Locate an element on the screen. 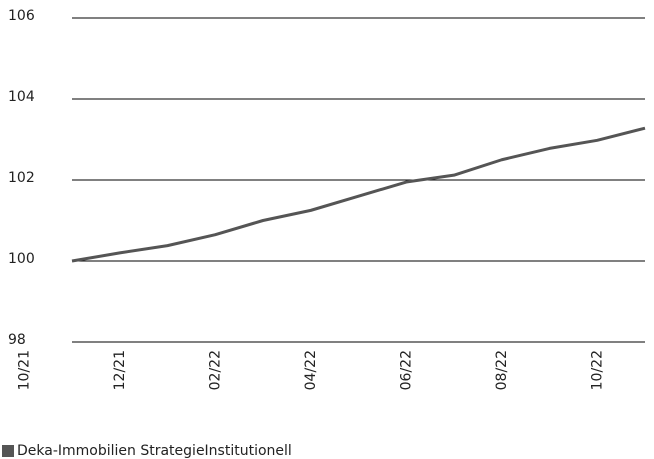 The height and width of the screenshot is (459, 654). legend-swatch is located at coordinates (8, 451).